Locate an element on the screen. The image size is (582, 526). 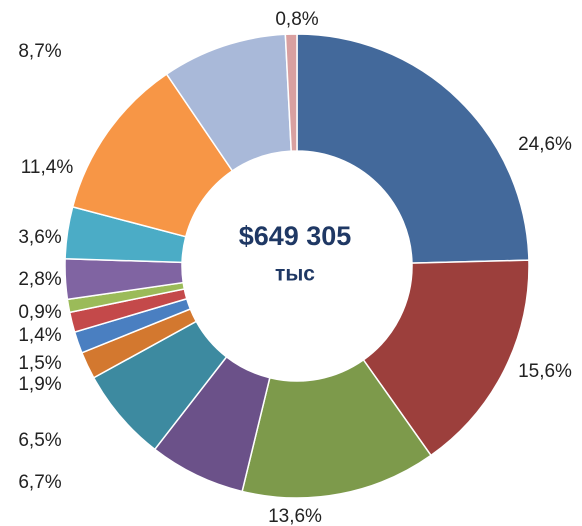
value-label: 15,6% is located at coordinates (545, 371).